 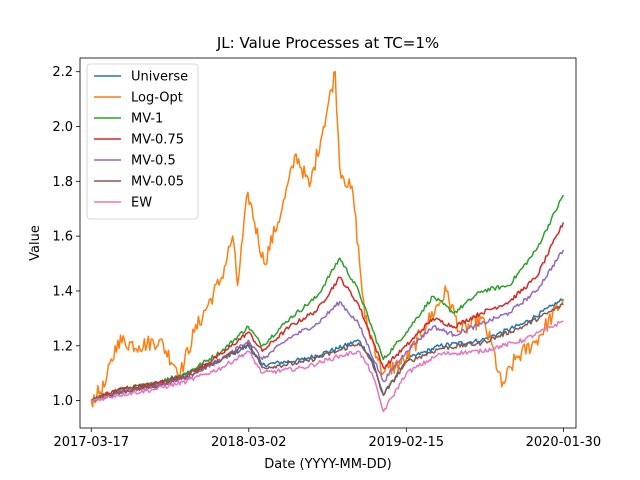 I want to click on legend-entry: MV-0.5, so click(x=153, y=161).